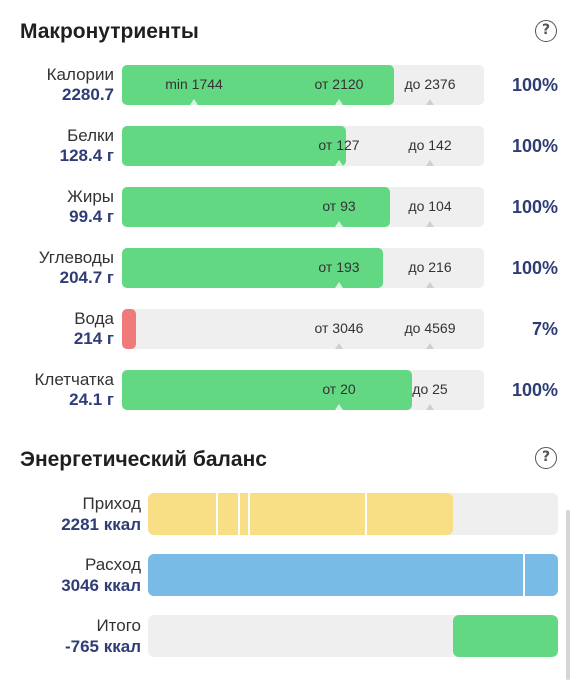 Image resolution: width=578 pixels, height=680 pixels. Describe the element at coordinates (111, 503) in the screenshot. I see `energy-name: Приход` at that location.